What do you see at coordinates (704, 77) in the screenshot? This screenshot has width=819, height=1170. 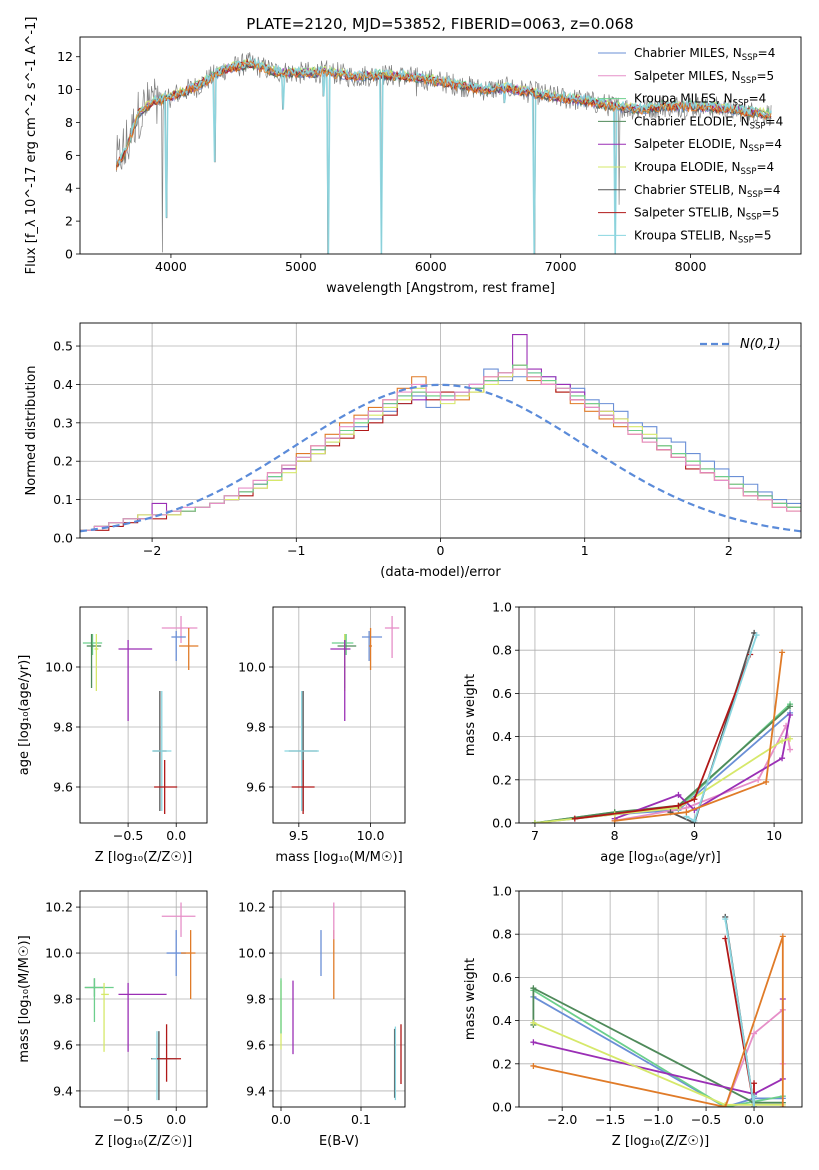 I see `legend-label: Salpeter MILES, NSSP=5` at bounding box center [704, 77].